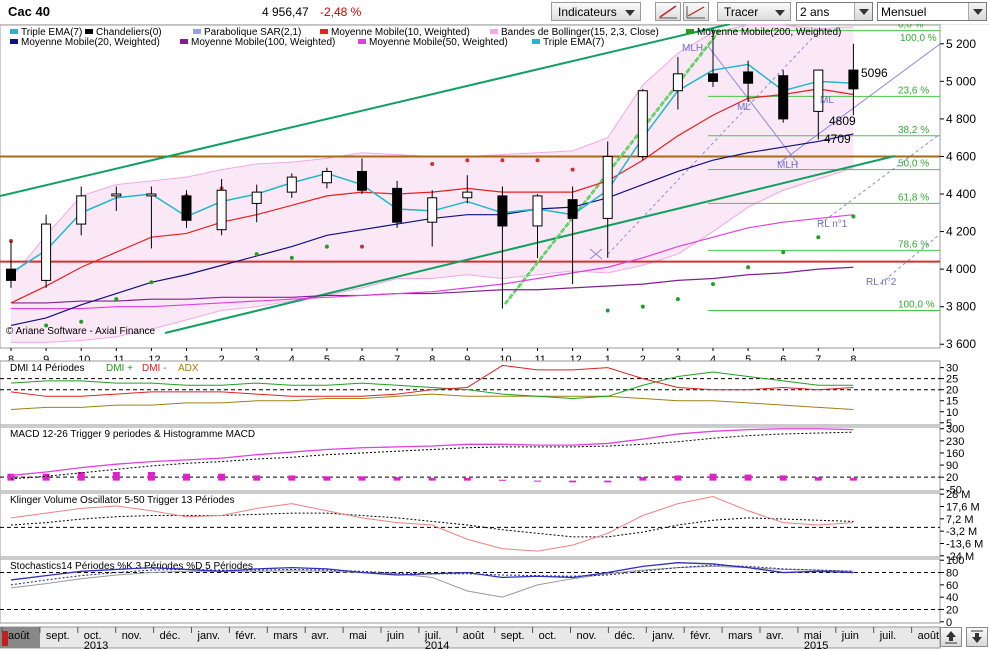 The height and width of the screenshot is (651, 990). I want to click on timeline-month-label: mai, so click(358, 636).